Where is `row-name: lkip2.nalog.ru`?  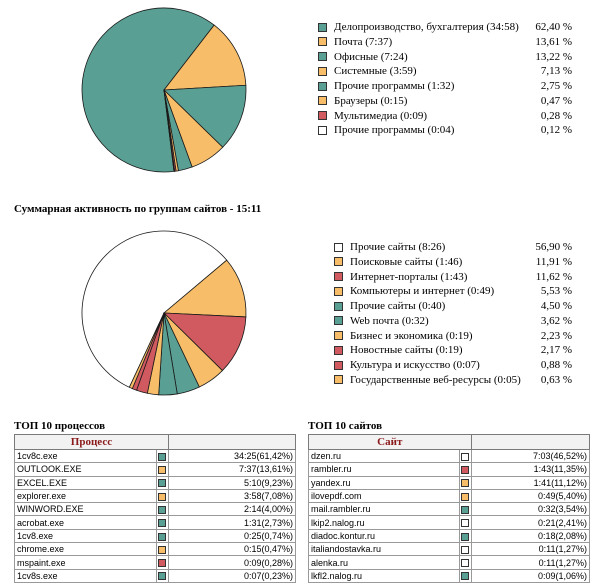
row-name: lkip2.nalog.ru is located at coordinates (384, 522).